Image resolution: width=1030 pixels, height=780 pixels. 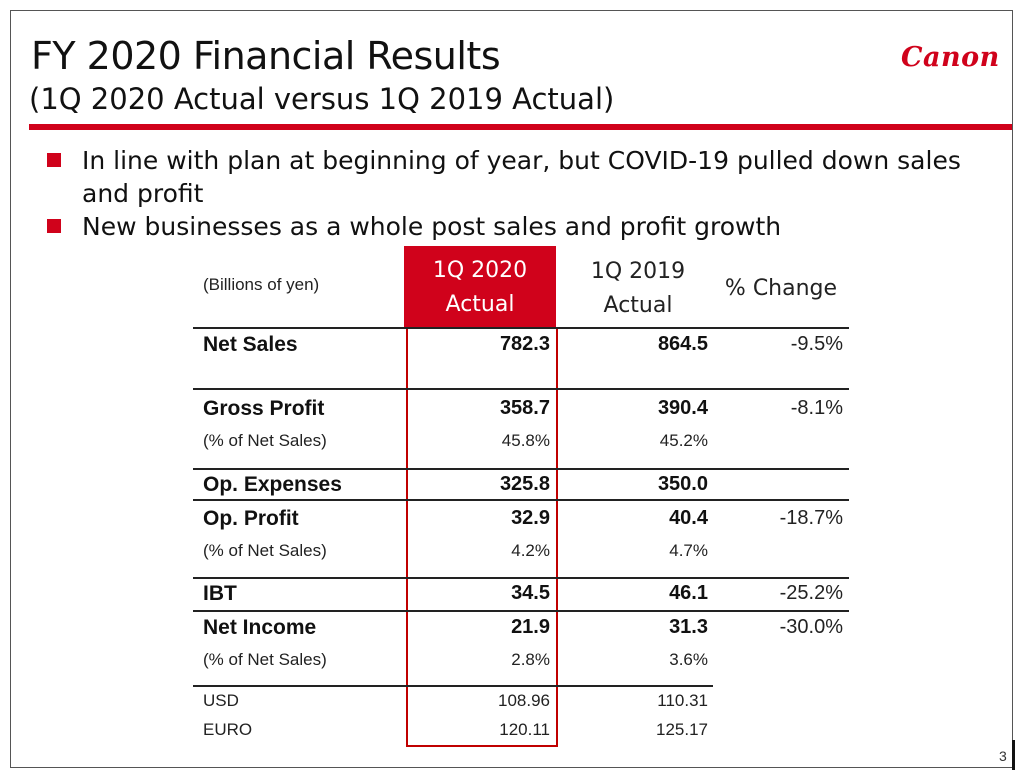 What do you see at coordinates (524, 700) in the screenshot?
I see `value-1q2020: 108.96` at bounding box center [524, 700].